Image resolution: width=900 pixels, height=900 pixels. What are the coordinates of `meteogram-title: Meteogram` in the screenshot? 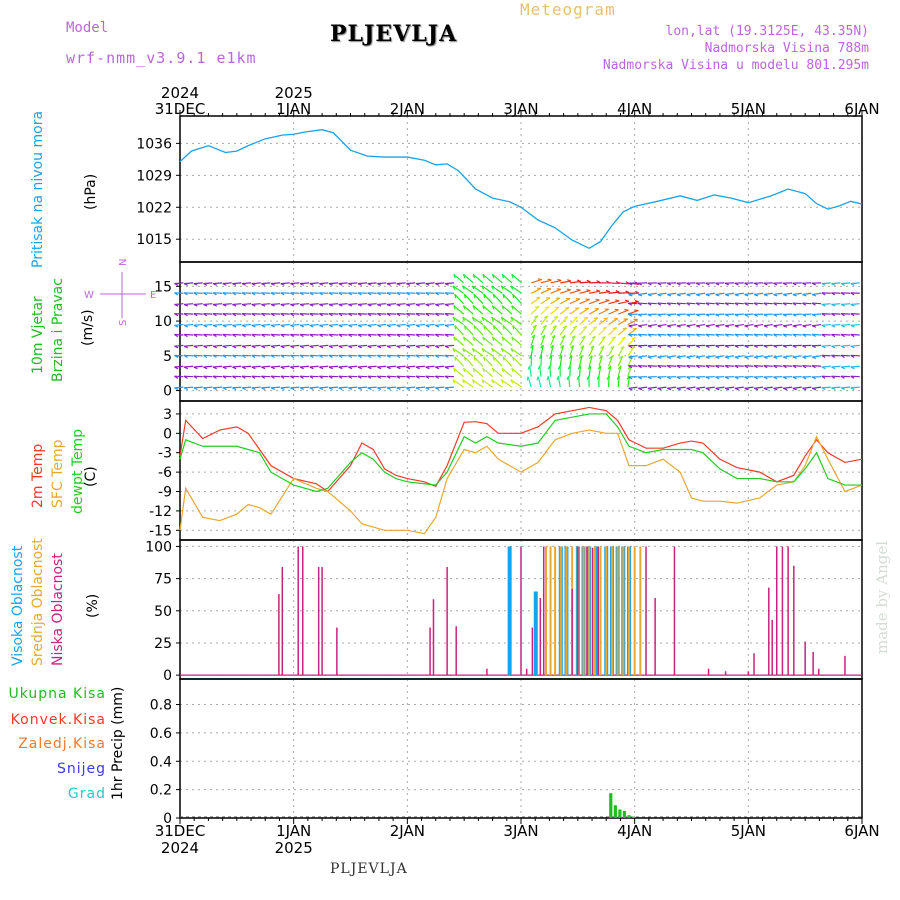 It's located at (568, 9).